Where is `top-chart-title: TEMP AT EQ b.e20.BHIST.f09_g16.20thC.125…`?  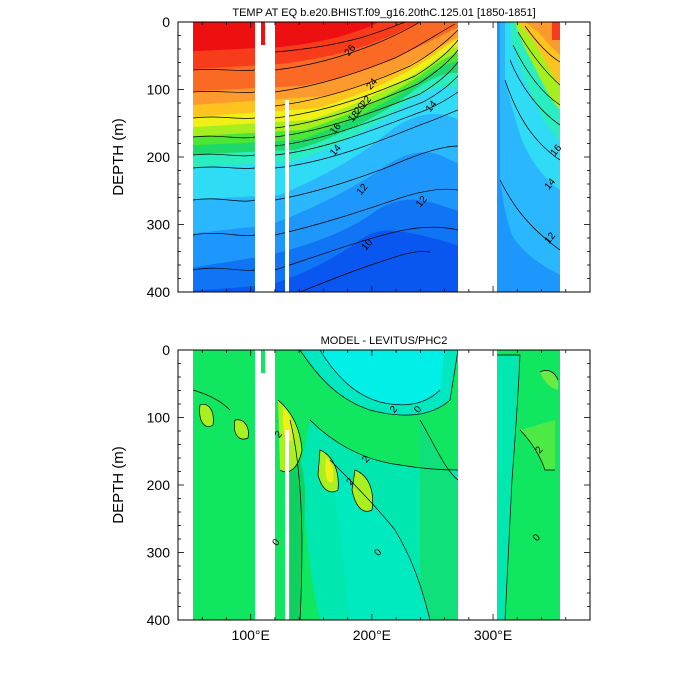
top-chart-title: TEMP AT EQ b.e20.BHIST.f09_g16.20thC.125… is located at coordinates (383, 13).